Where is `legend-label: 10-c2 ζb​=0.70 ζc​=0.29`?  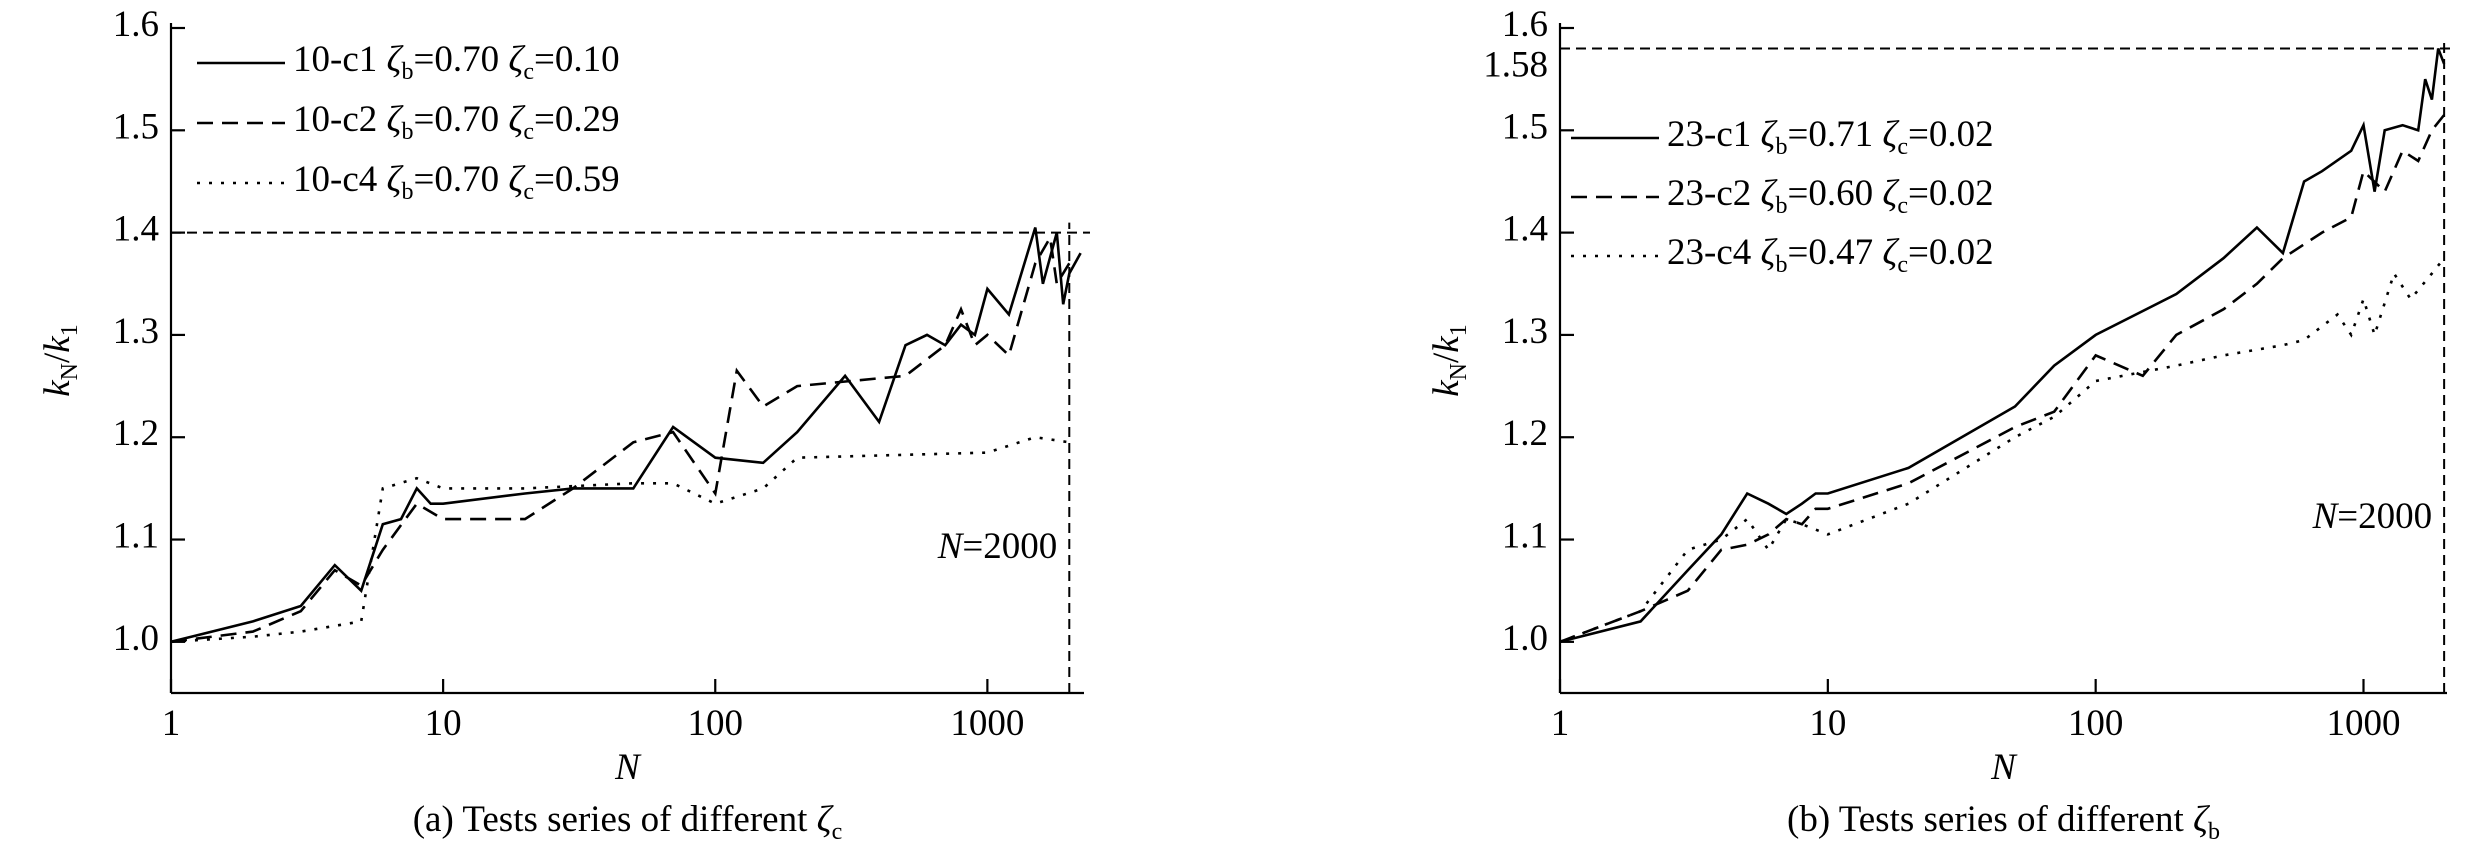 legend-label: 10-c2 ζb​=0.70 ζc​=0.29 is located at coordinates (456, 121).